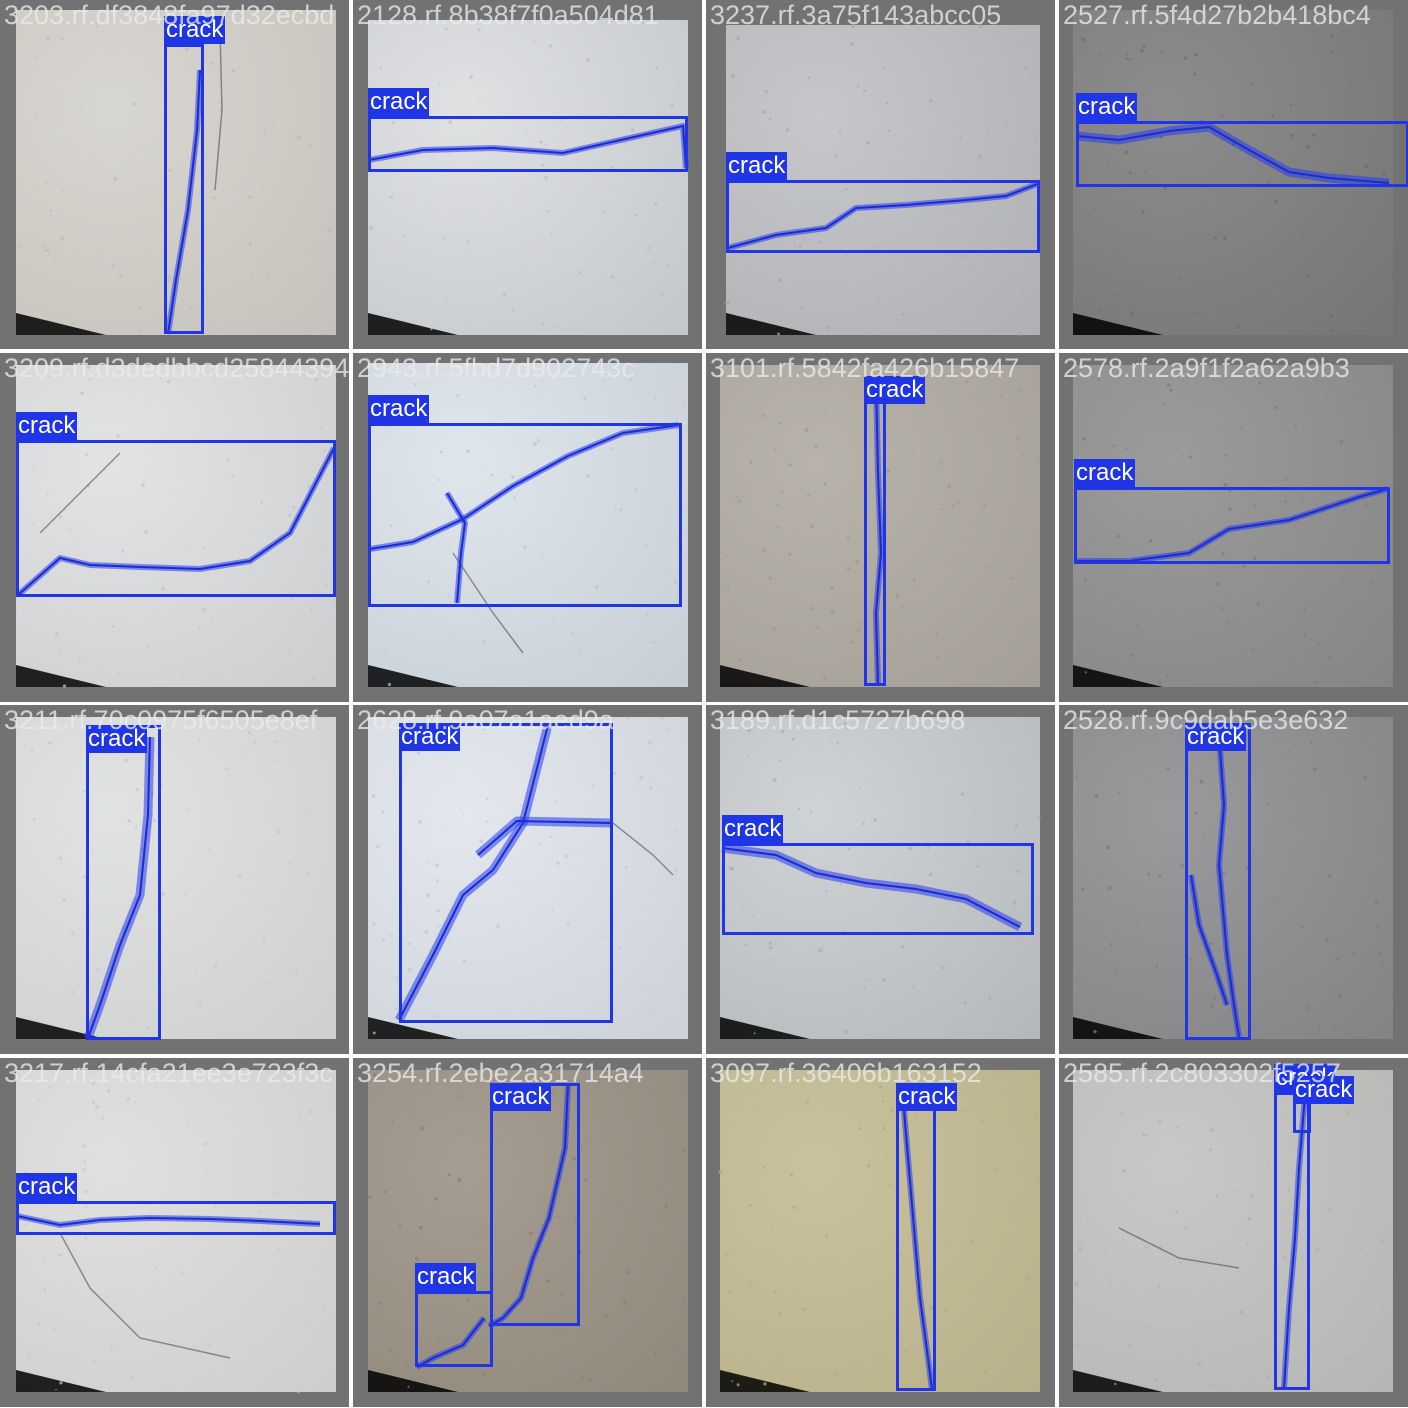 The image size is (1408, 1408). What do you see at coordinates (1233, 174) in the screenshot?
I see `sample-tile: 2527.rf.5f4d27b2b418bc4 crack` at bounding box center [1233, 174].